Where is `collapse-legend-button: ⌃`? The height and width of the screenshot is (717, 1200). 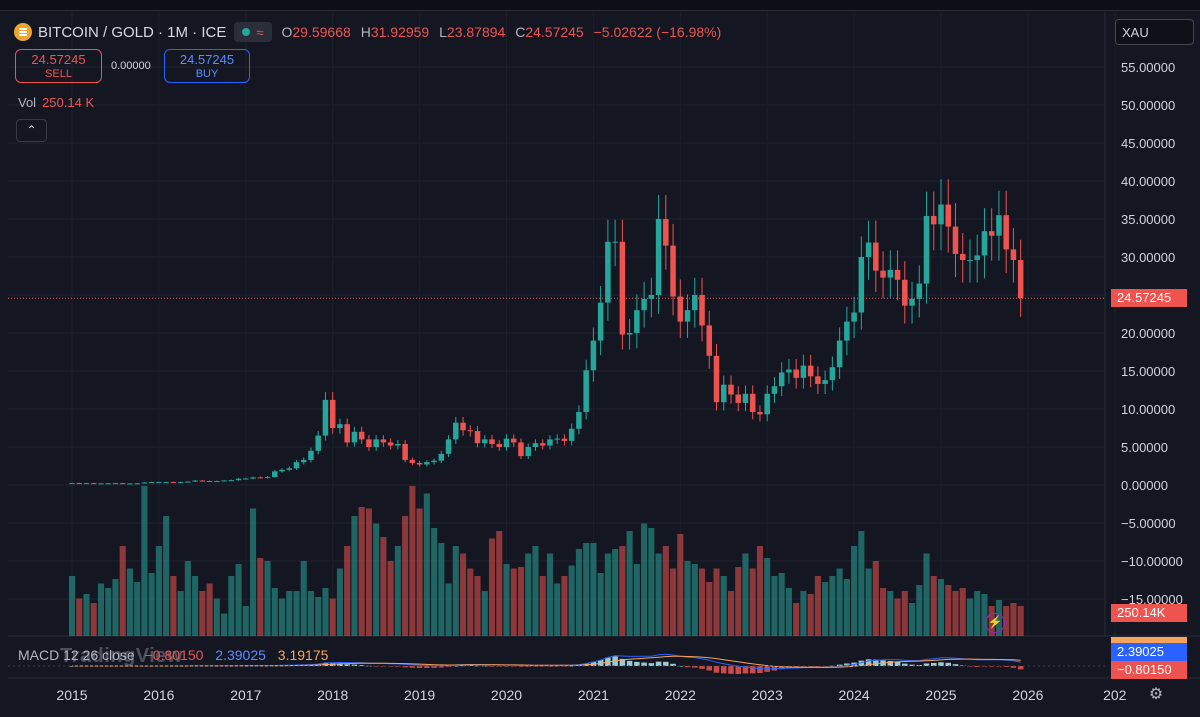 collapse-legend-button: ⌃ is located at coordinates (31, 130).